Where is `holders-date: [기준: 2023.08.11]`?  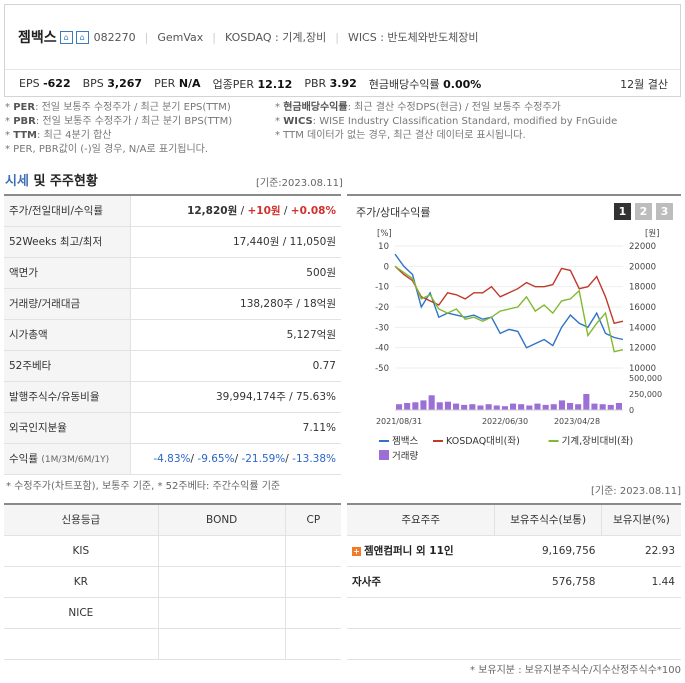
holders-date: [기준: 2023.08.11] is located at coordinates (635, 491).